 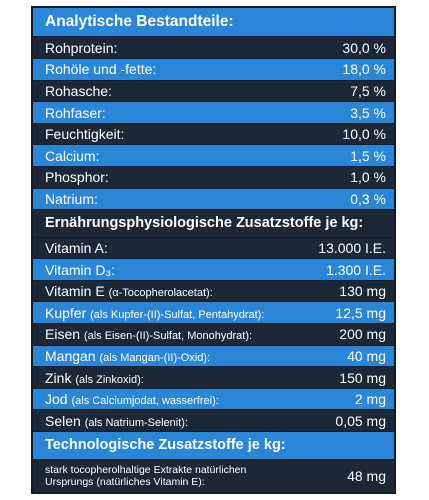 I want to click on row-label-cell: Rohfaser:, so click(x=75, y=113).